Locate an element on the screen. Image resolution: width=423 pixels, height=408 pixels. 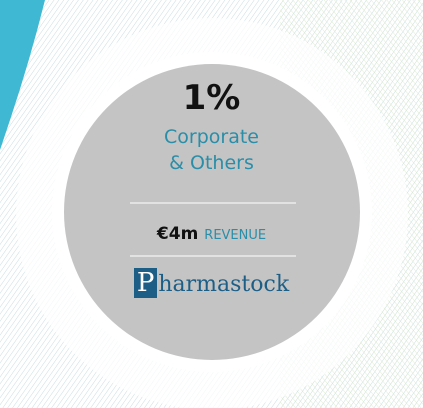
revenue: €4m REVENUE is located at coordinates (211, 234).